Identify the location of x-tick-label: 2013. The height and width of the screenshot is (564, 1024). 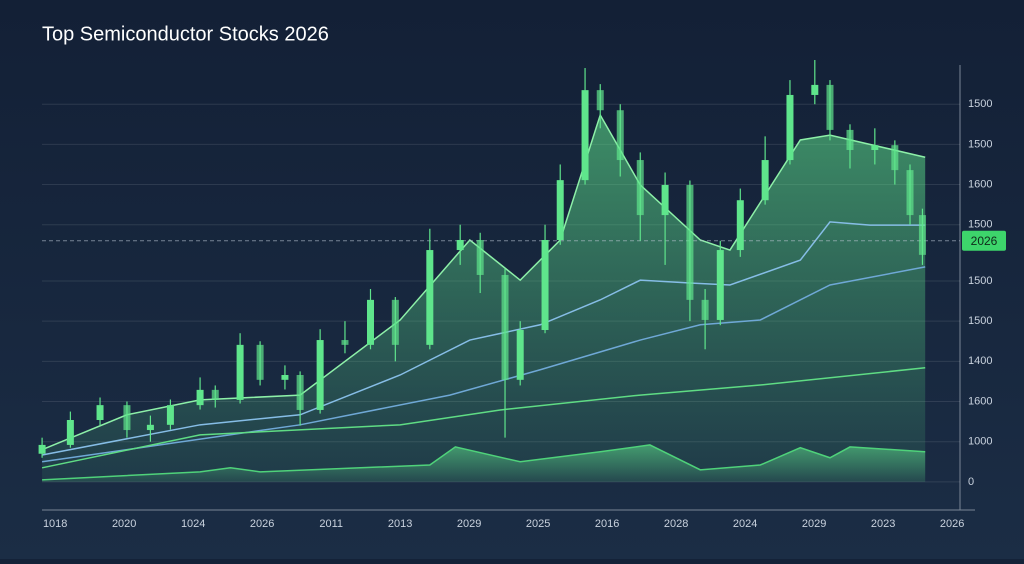
(400, 524).